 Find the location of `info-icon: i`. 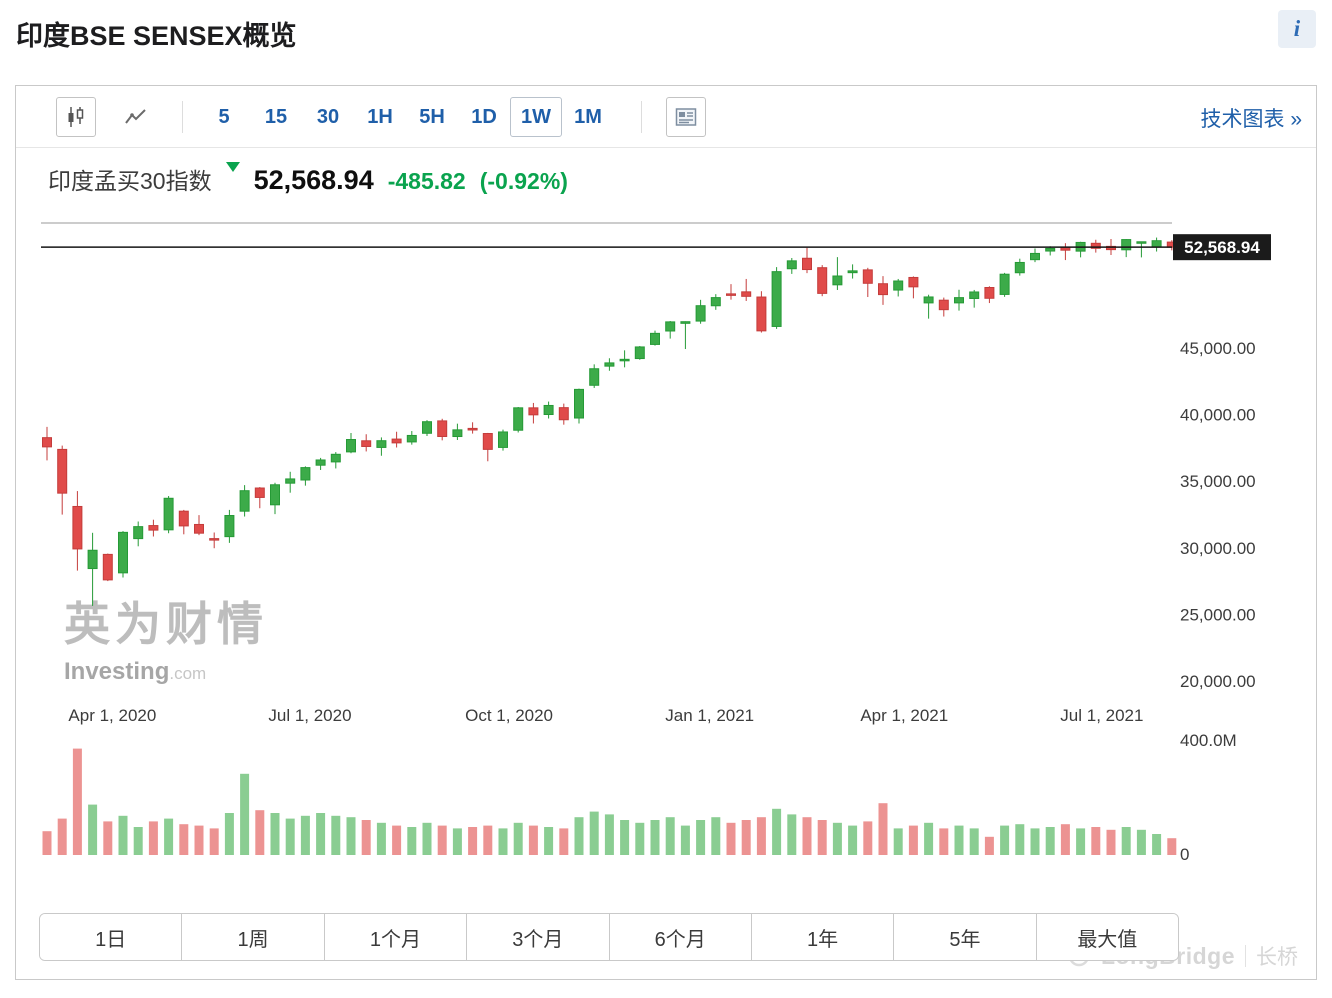

info-icon: i is located at coordinates (1297, 29).